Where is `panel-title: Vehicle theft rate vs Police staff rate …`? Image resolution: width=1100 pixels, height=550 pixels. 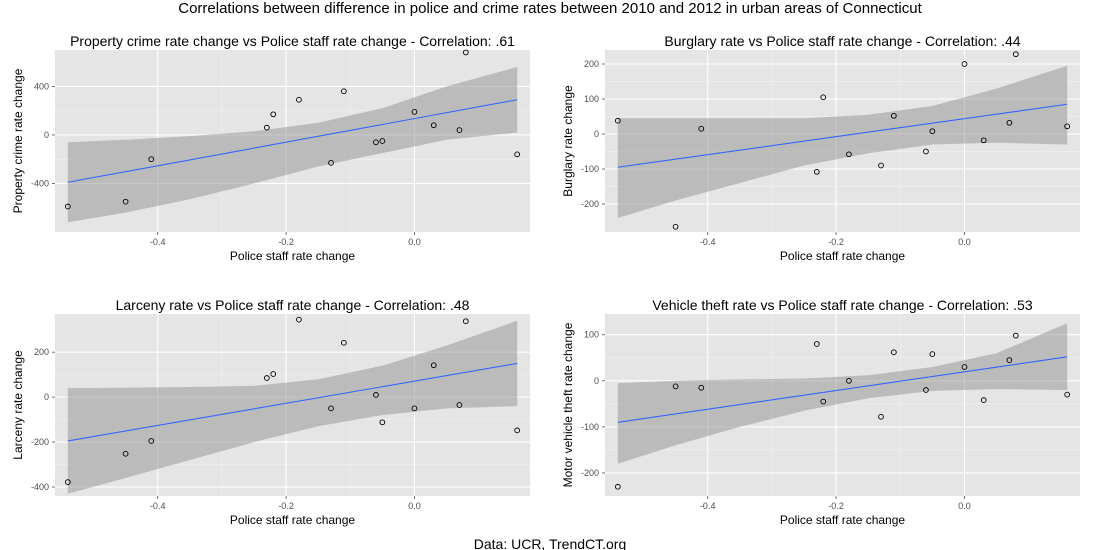 panel-title: Vehicle theft rate vs Police staff rate … is located at coordinates (842, 305).